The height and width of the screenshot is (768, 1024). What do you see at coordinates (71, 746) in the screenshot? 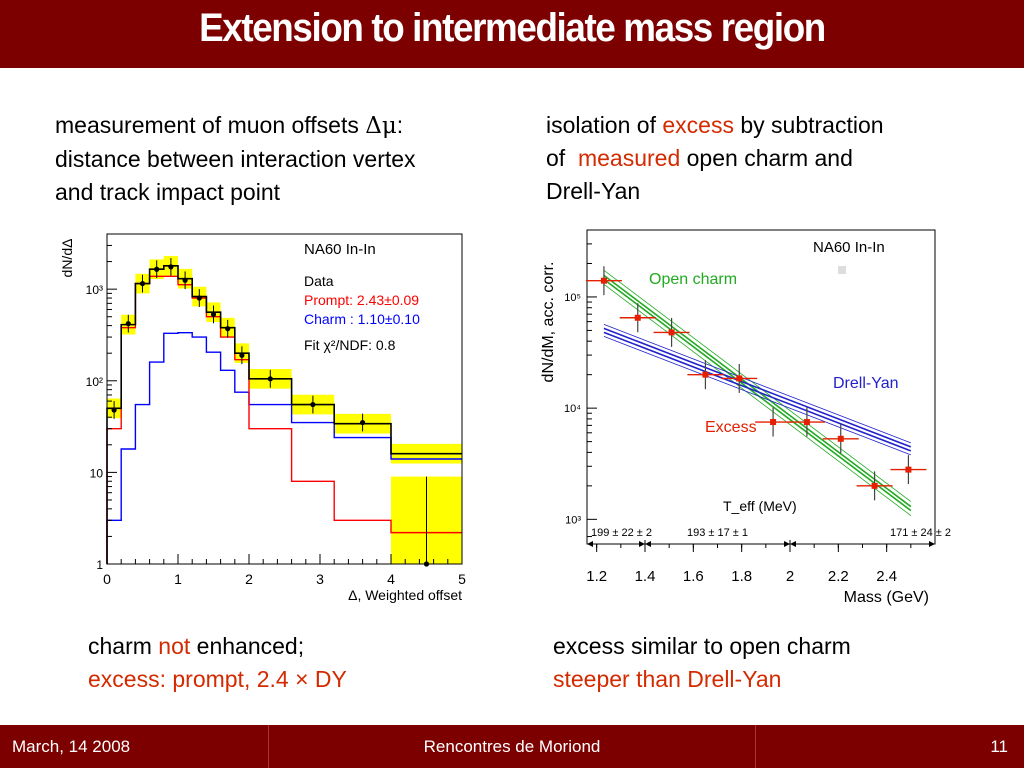
I see `footer-date: March, 14 2008` at bounding box center [71, 746].